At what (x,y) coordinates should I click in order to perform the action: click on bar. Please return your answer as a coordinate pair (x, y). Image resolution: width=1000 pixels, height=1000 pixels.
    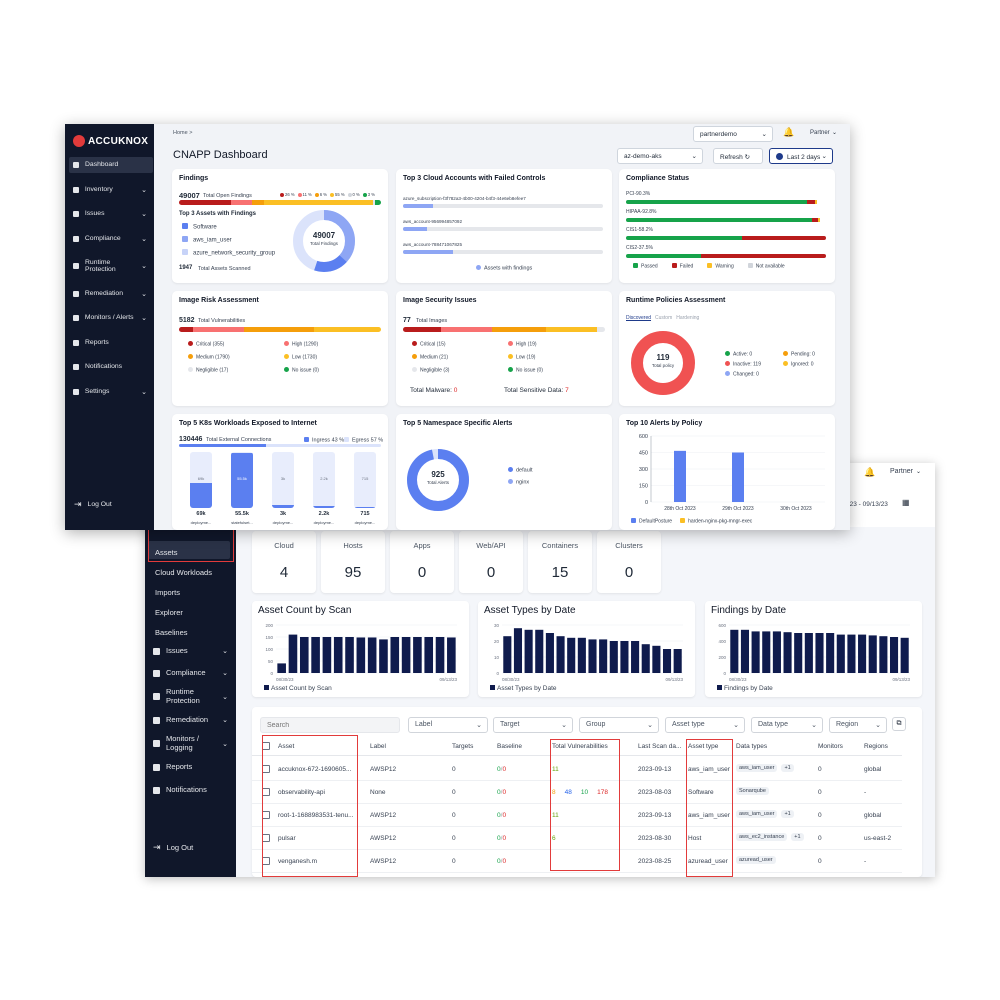
    Looking at the image, I should click on (338, 655).